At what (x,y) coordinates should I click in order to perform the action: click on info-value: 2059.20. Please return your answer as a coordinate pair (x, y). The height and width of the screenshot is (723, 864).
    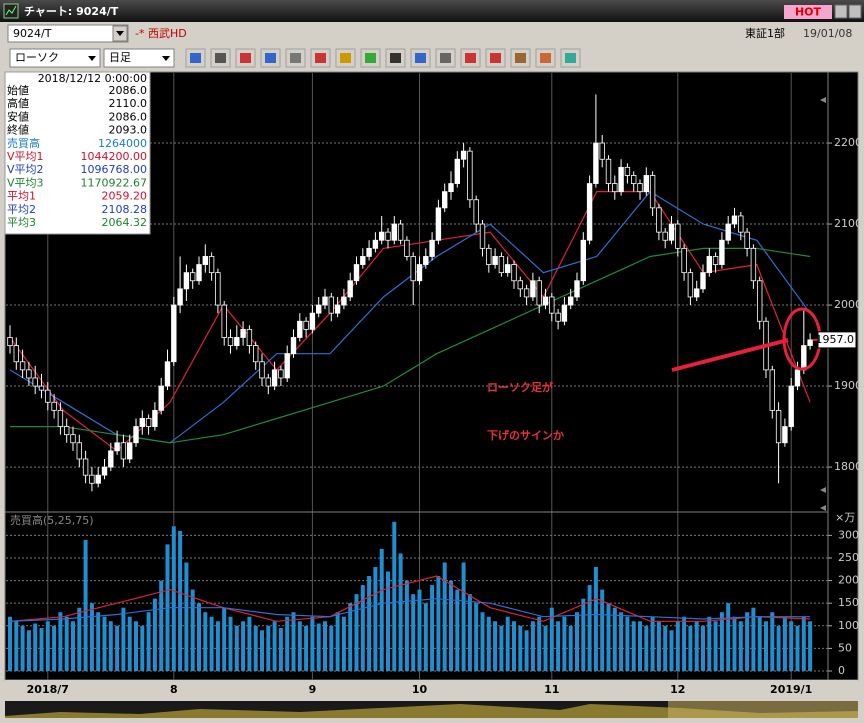
    Looking at the image, I should click on (125, 196).